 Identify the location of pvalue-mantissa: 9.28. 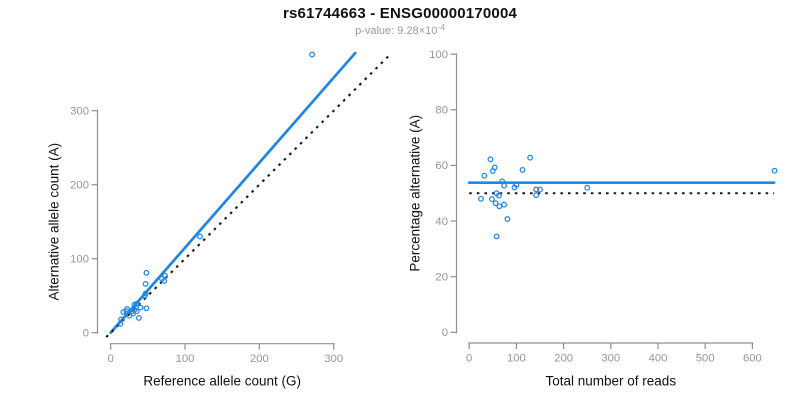
(408, 31).